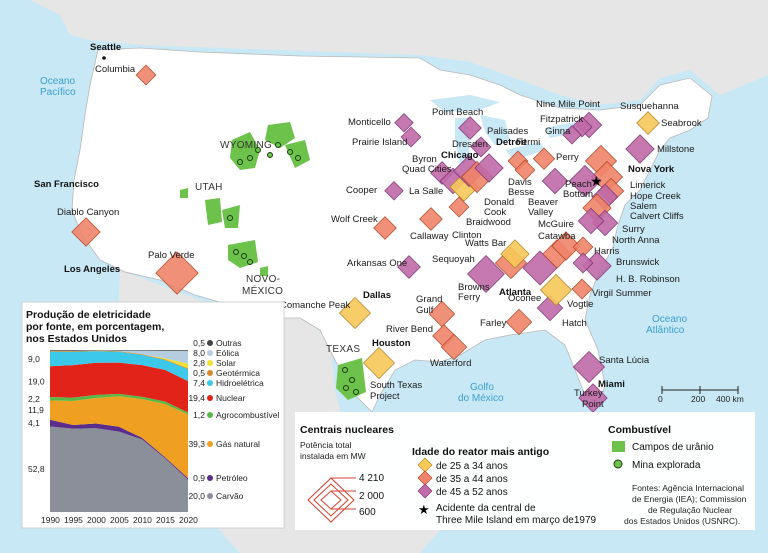 The height and width of the screenshot is (553, 768). What do you see at coordinates (507, 131) in the screenshot?
I see `plant-label: Palisades` at bounding box center [507, 131].